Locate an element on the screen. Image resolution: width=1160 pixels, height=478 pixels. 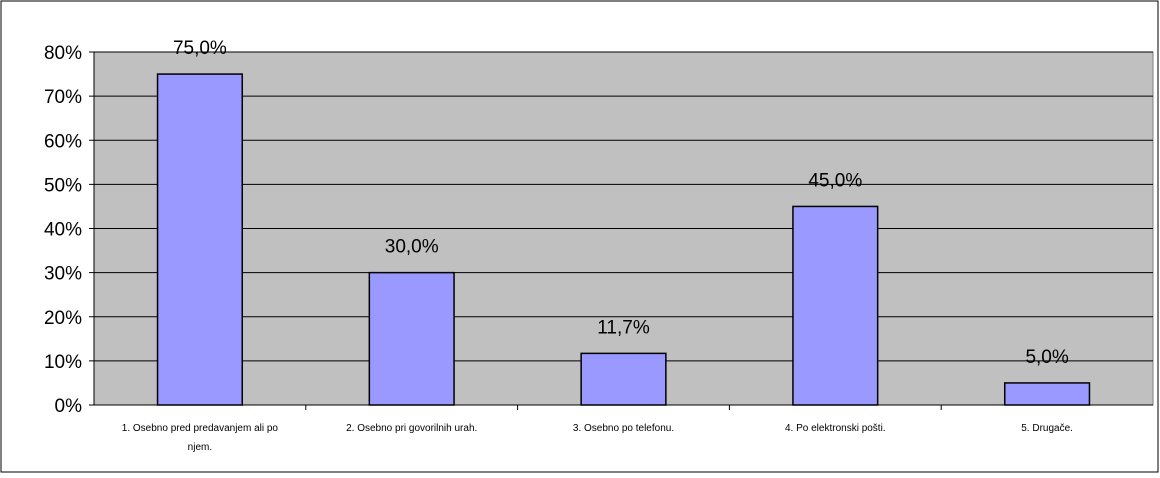
x-tick-label: 2. Osebno pri govorilnih urah. is located at coordinates (411, 428).